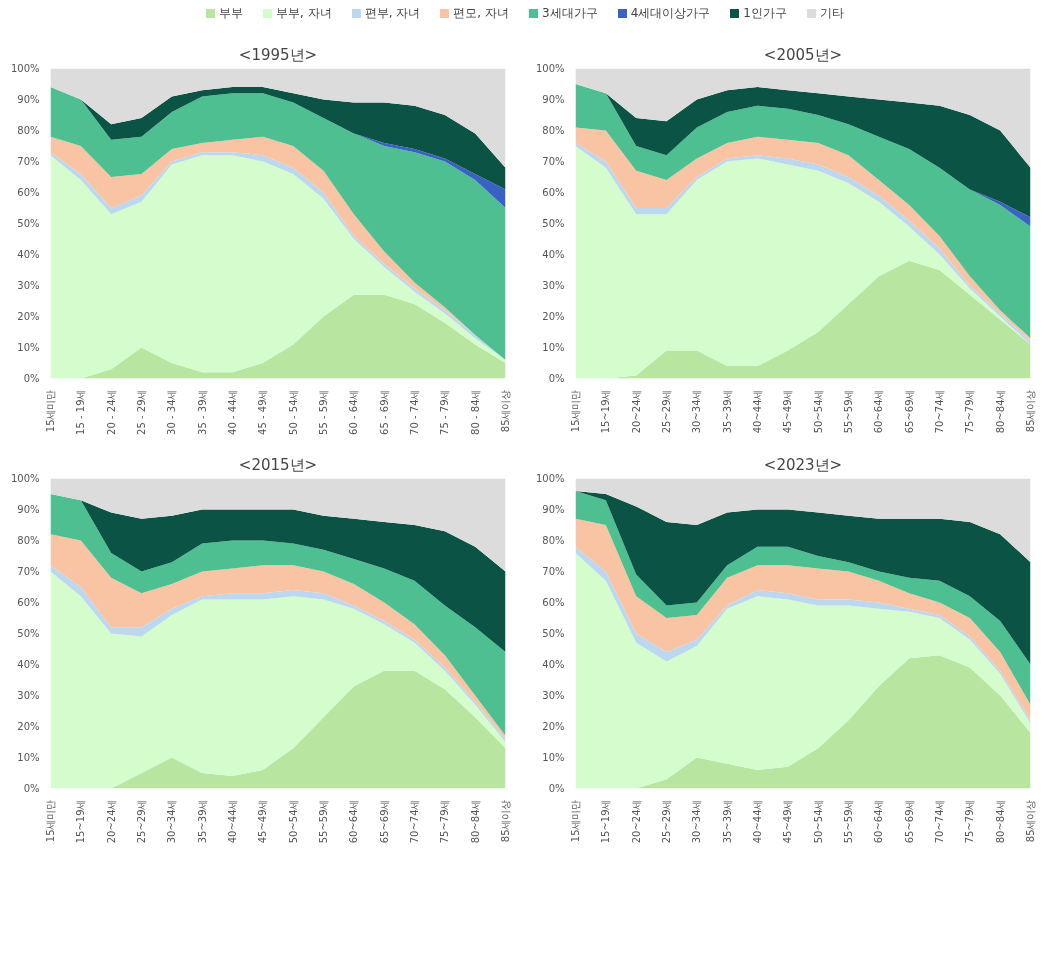 This screenshot has height=967, width=1060. What do you see at coordinates (293, 412) in the screenshot?
I see `x-tick-label: 50 - 54세` at bounding box center [293, 412].